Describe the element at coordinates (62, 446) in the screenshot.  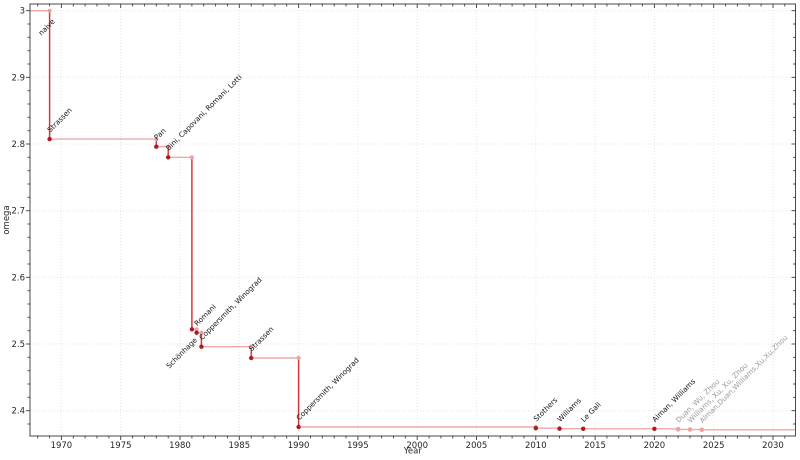
I see `x-tick-label: 1970` at that location.